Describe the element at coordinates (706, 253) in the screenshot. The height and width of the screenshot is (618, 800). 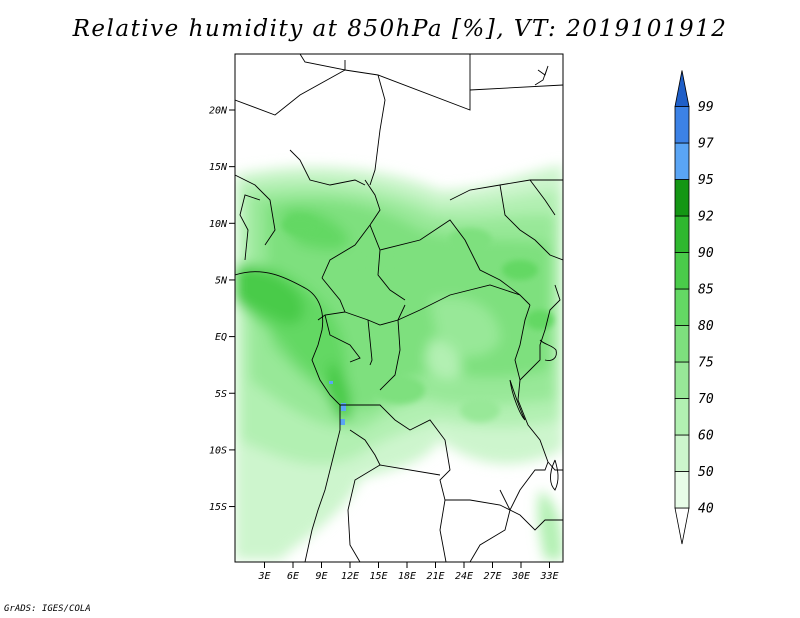
I see `colorbar-label: 90` at that location.